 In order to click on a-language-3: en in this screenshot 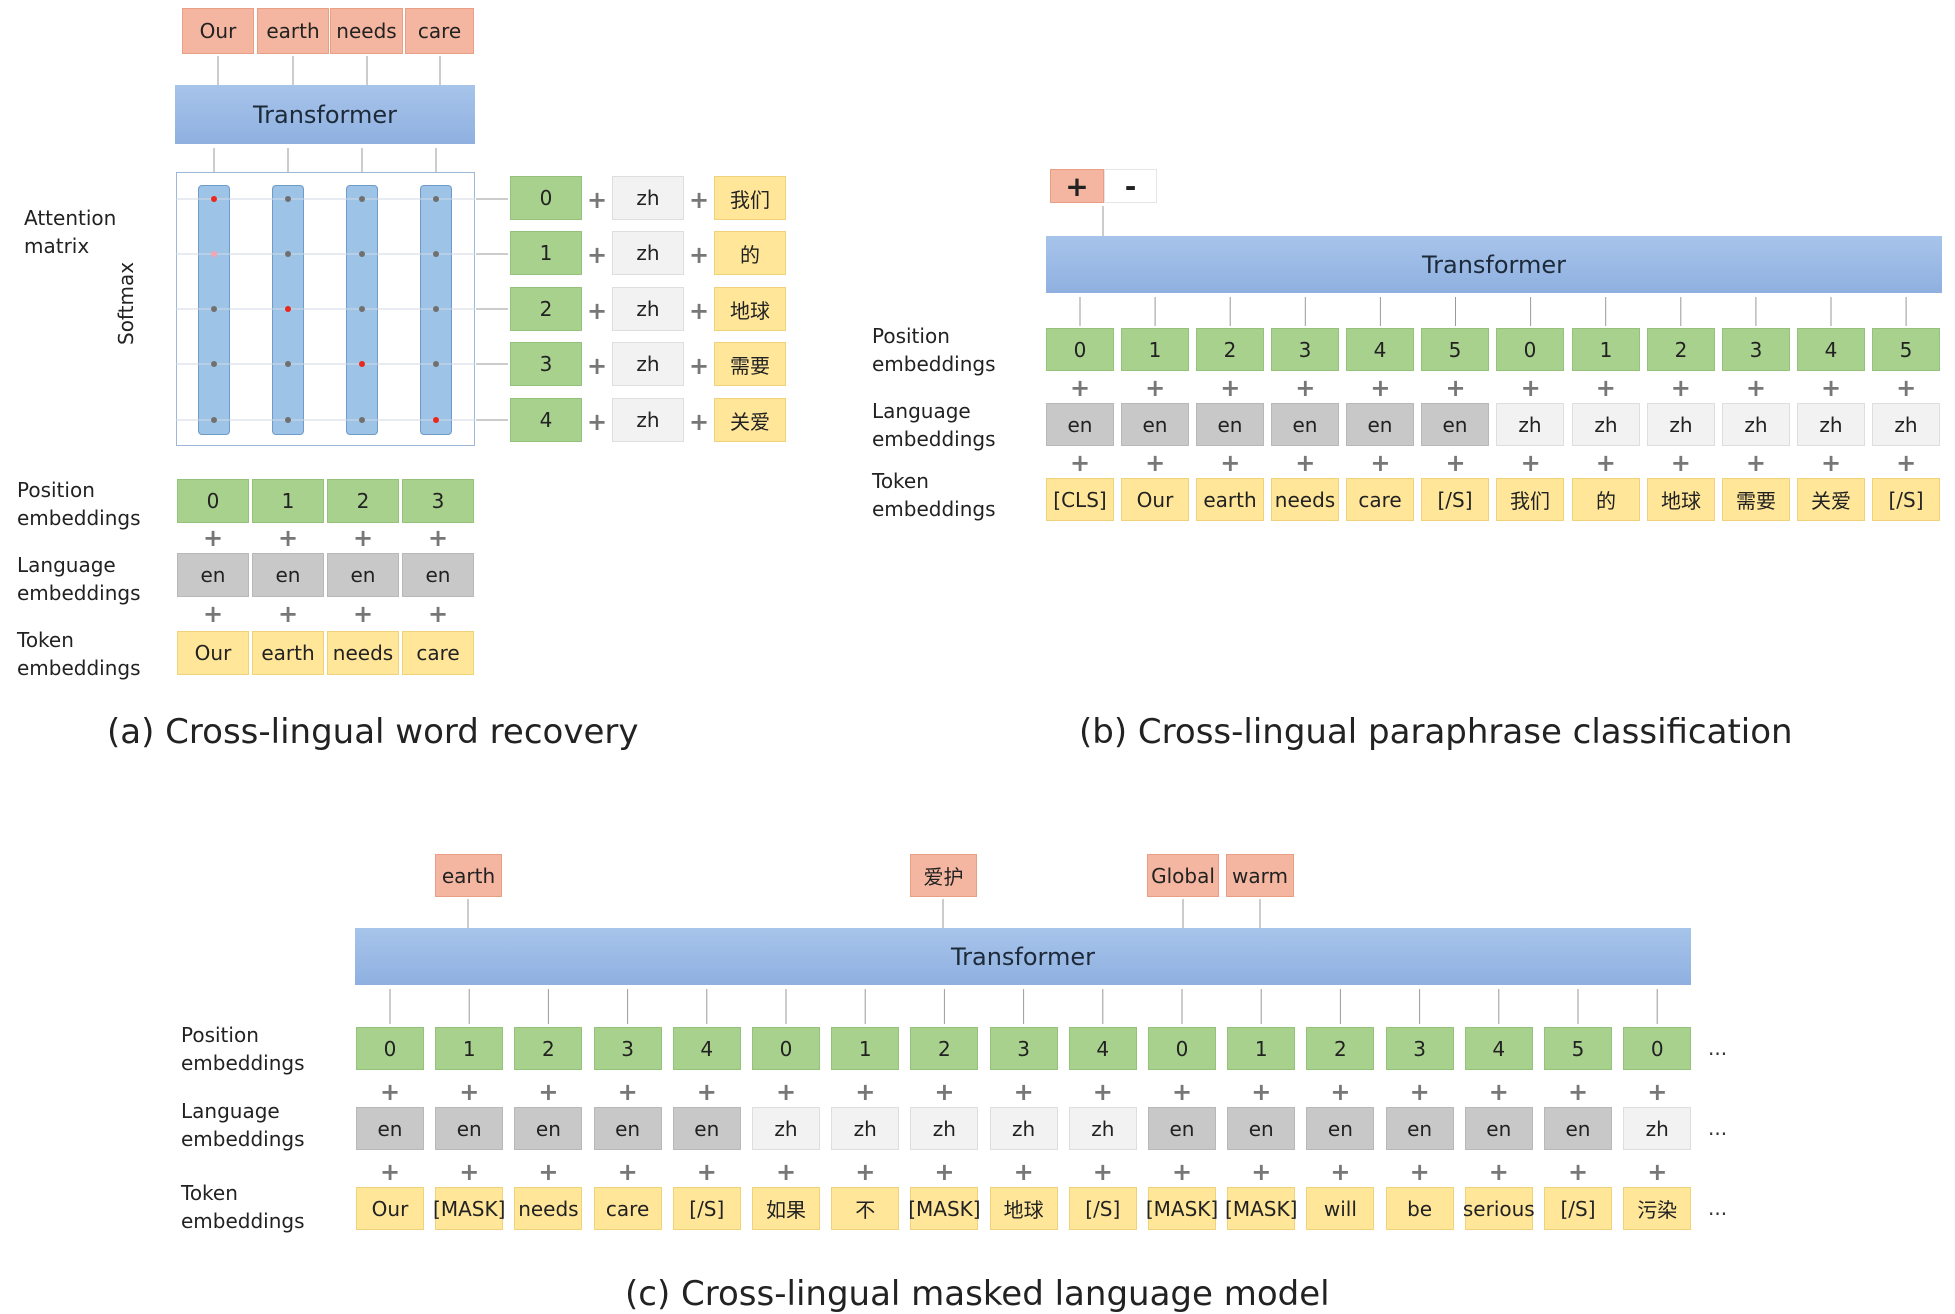, I will do `click(438, 575)`.